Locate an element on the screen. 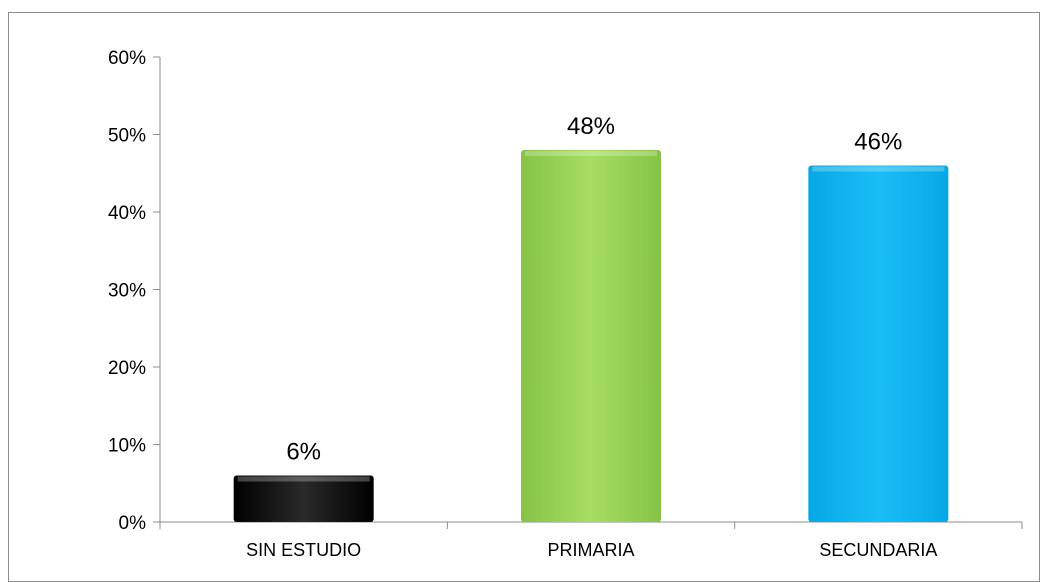 This screenshot has width=1045, height=582. category-label: PRIMARIA is located at coordinates (590, 550).